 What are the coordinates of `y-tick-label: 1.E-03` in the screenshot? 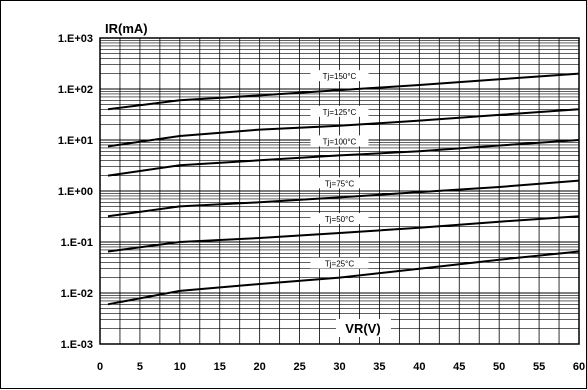 It's located at (77, 345).